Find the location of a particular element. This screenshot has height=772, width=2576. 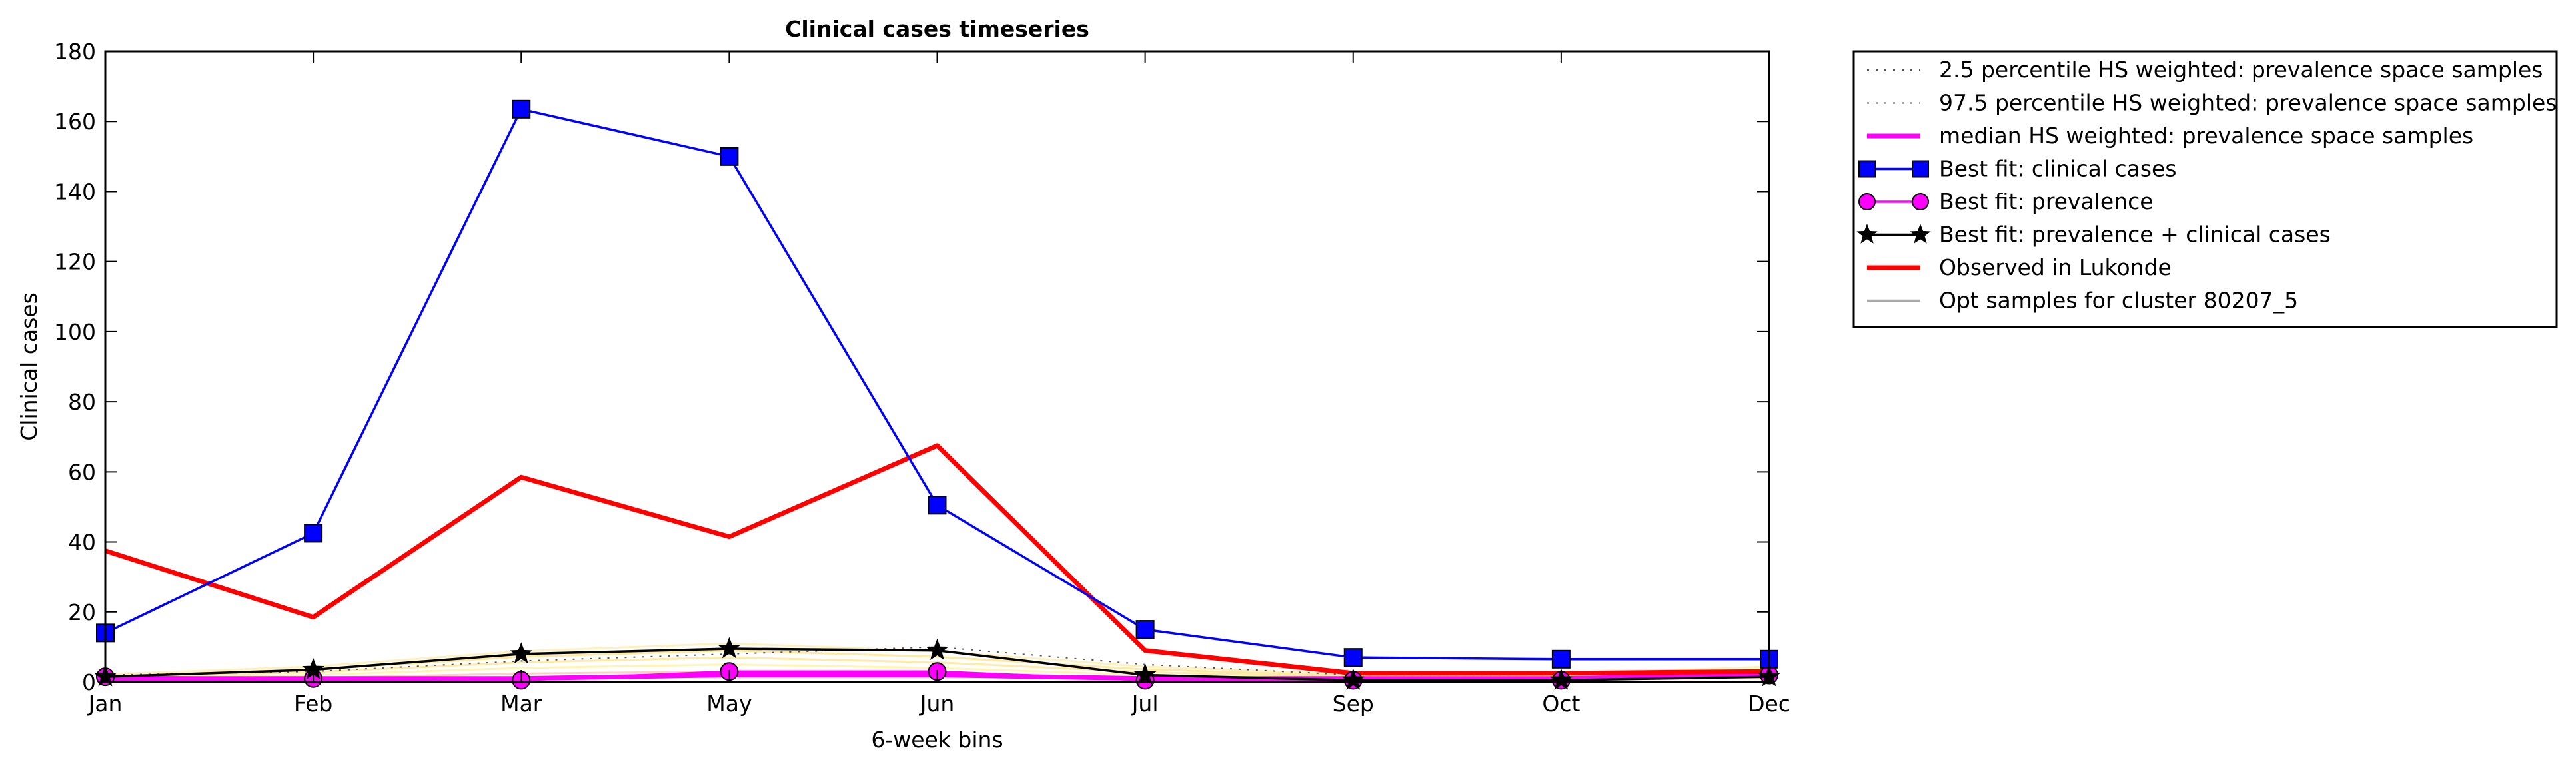

legend-label: Opt samples for cluster 80207_5 is located at coordinates (2118, 301).